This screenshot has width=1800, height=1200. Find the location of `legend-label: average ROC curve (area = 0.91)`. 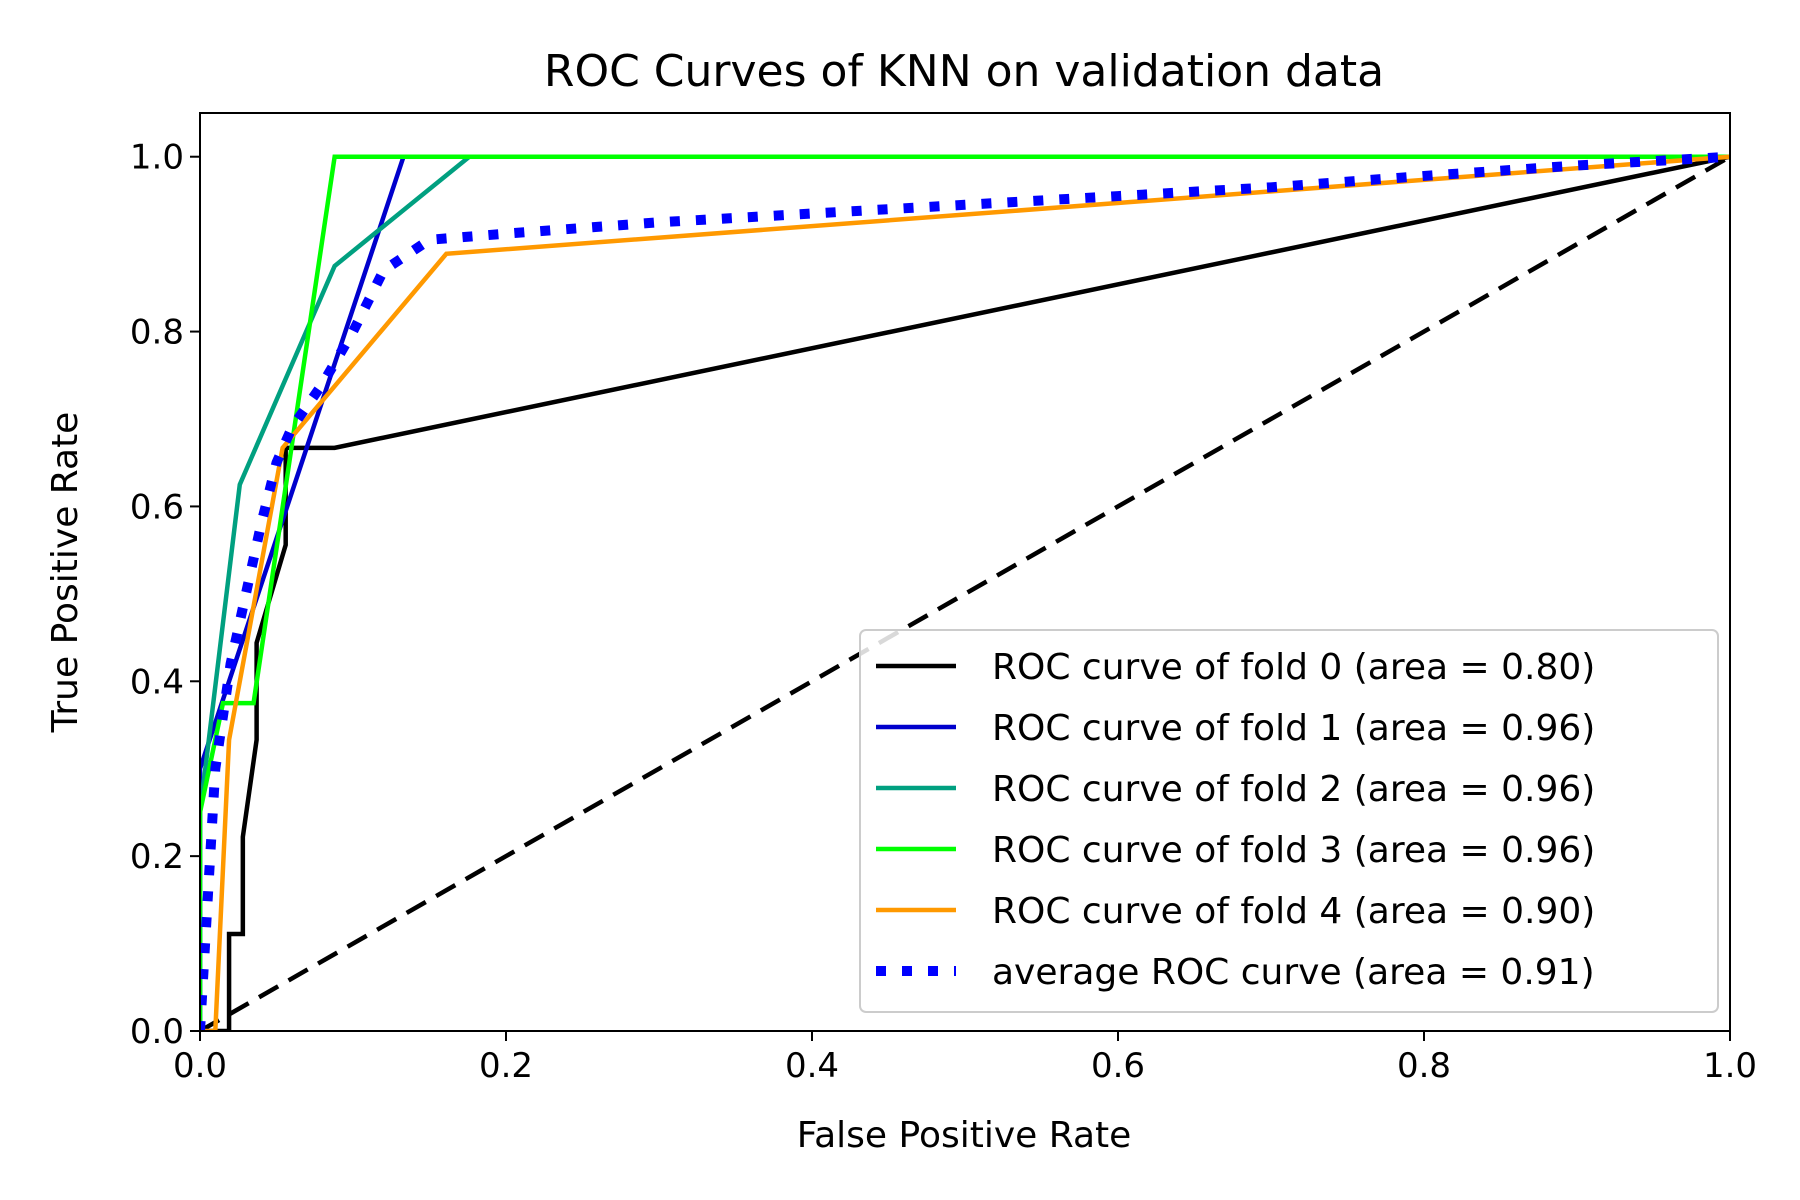

legend-label: average ROC curve (area = 0.91) is located at coordinates (1293, 972).